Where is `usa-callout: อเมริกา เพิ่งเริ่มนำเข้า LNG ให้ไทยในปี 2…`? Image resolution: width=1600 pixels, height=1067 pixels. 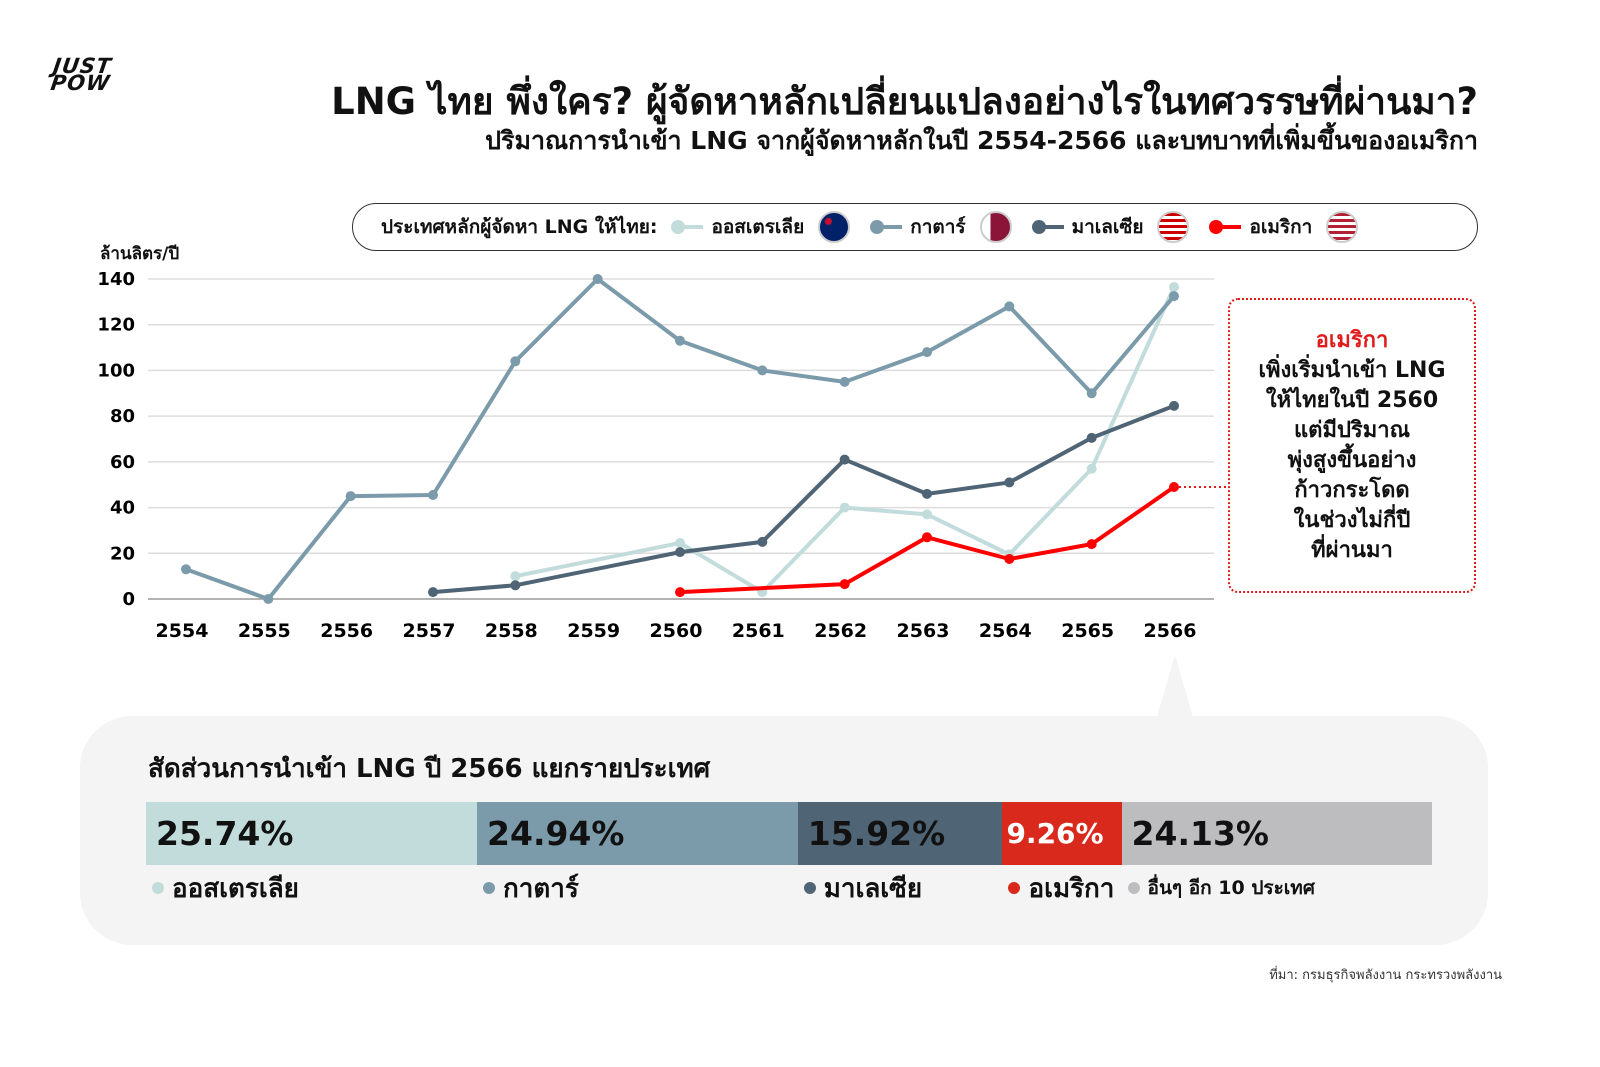 usa-callout: อเมริกา เพิ่งเริ่มนำเข้า LNG ให้ไทยในปี 2… is located at coordinates (1352, 445).